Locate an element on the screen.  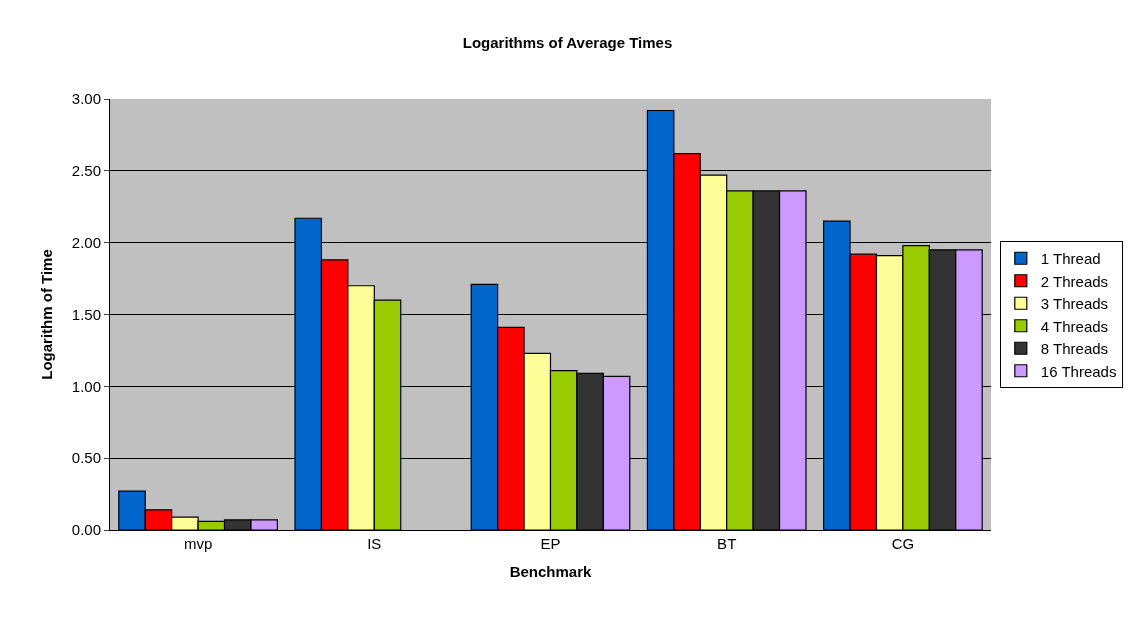
legend-label: 4 Threads is located at coordinates (1074, 326).